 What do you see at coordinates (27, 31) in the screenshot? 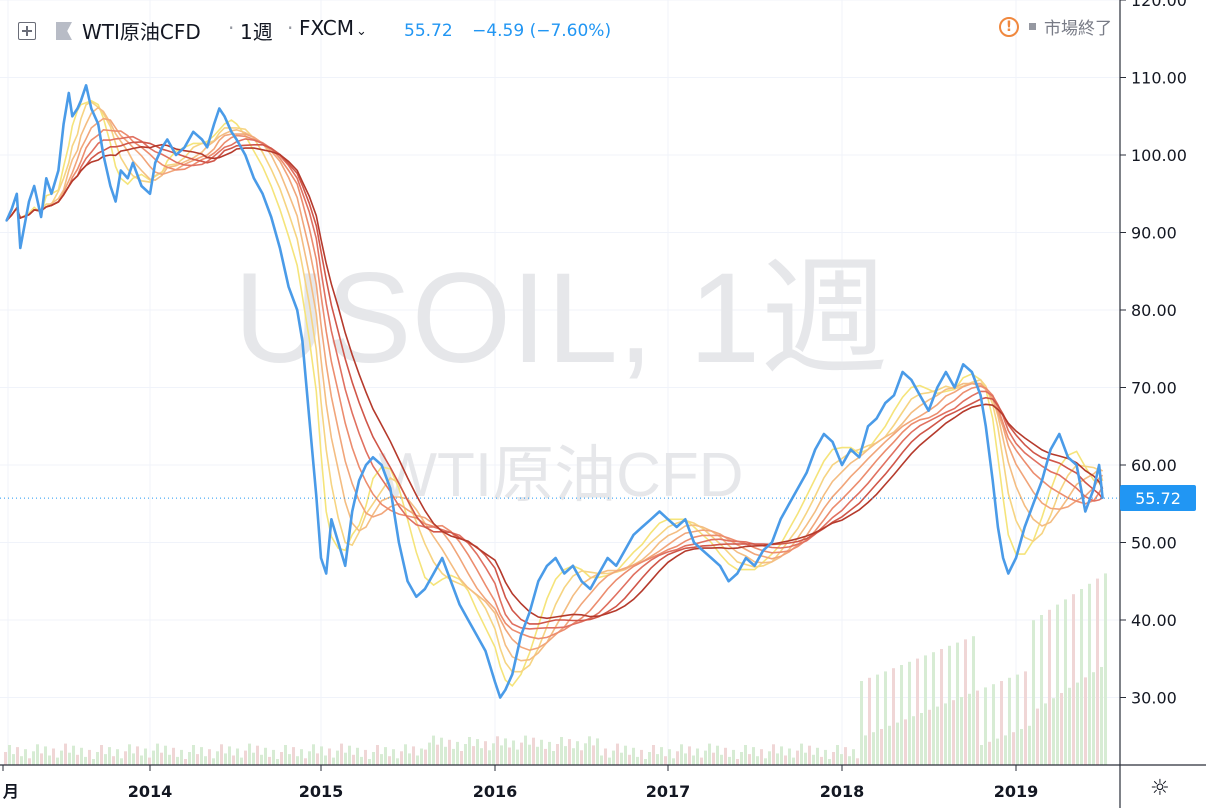
I see `expand-icon` at bounding box center [27, 31].